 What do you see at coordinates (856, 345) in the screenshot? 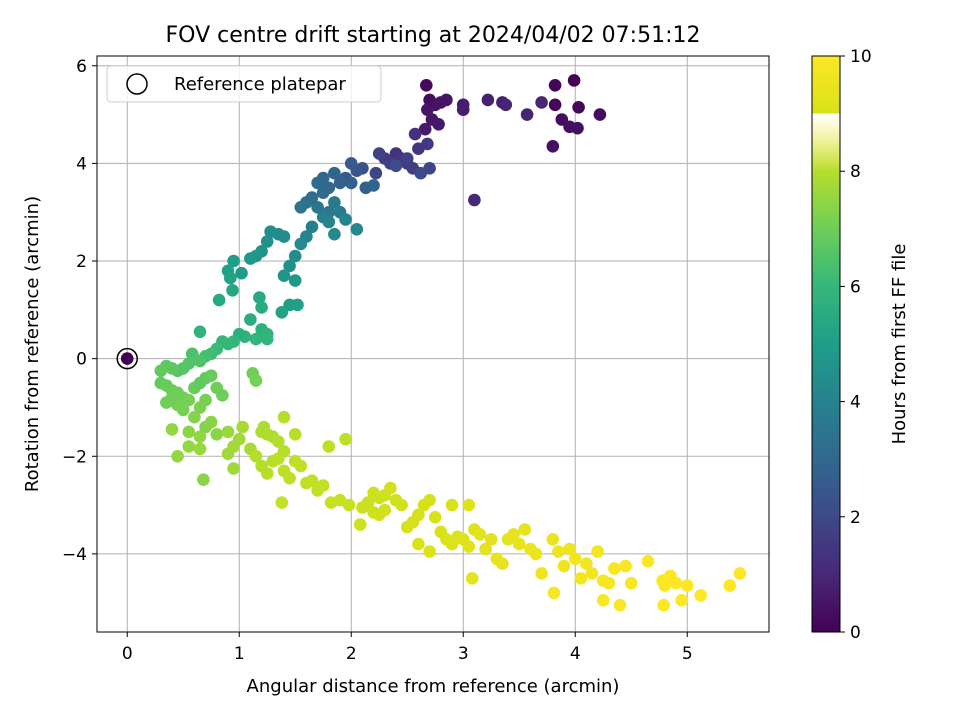
I see `colorbar-ticks: 0 2 4 6 8 10` at bounding box center [856, 345].